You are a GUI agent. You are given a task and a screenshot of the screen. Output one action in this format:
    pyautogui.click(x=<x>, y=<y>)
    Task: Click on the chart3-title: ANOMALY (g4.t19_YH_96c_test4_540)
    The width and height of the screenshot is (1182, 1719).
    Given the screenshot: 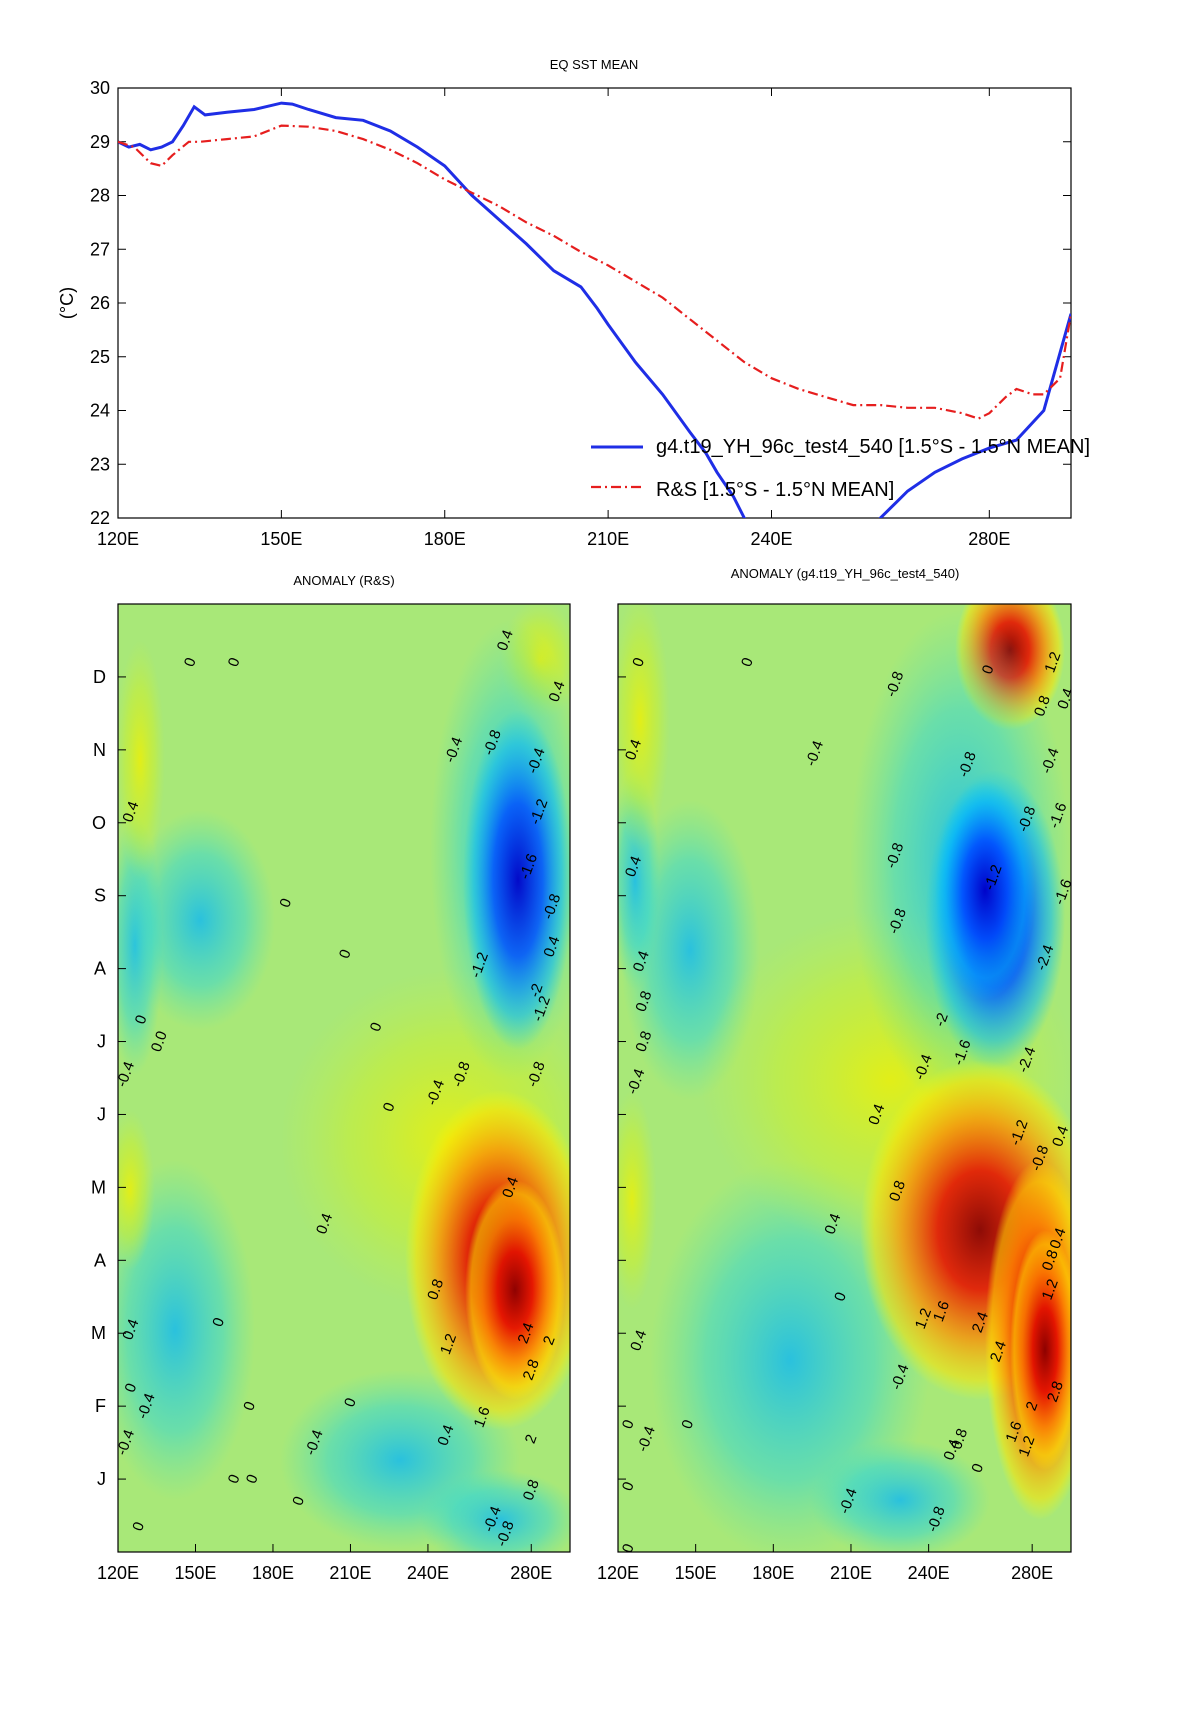 What is the action you would take?
    pyautogui.click(x=845, y=573)
    